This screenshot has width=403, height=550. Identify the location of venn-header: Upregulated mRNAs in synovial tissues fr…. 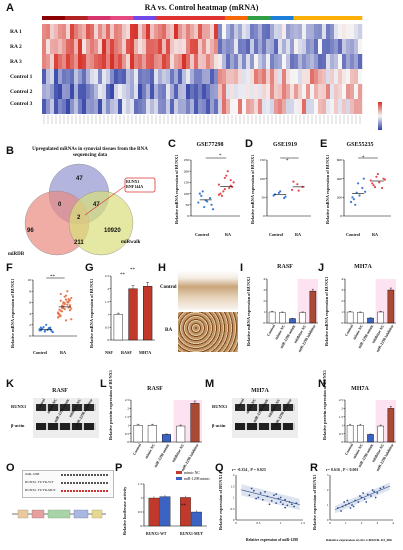
(90, 152).